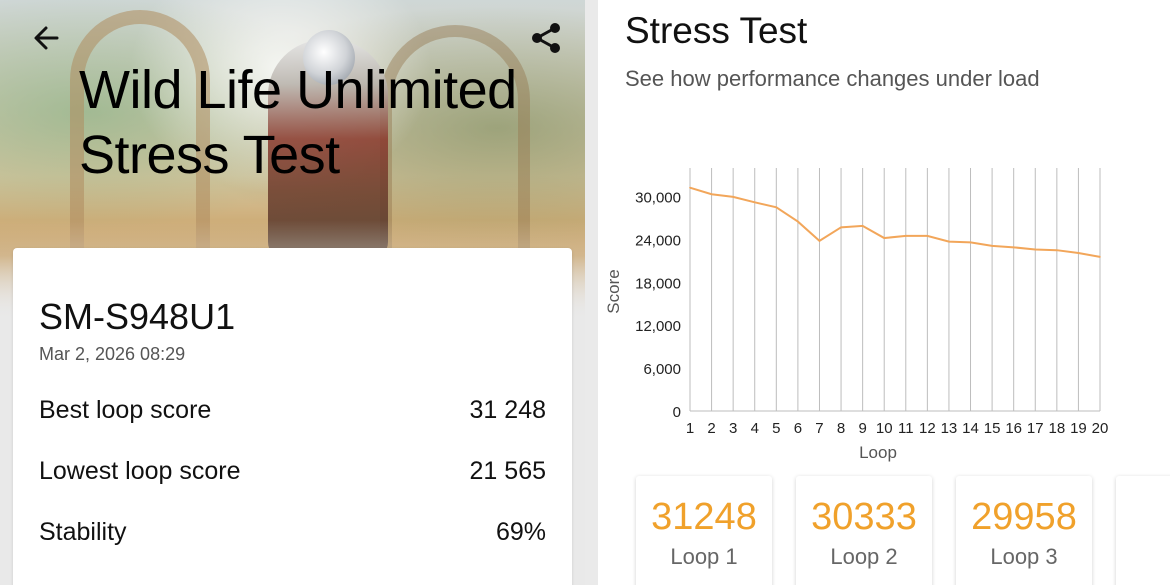 This screenshot has width=1170, height=585. I want to click on chart-y-tick-label: 12,000, so click(658, 326).